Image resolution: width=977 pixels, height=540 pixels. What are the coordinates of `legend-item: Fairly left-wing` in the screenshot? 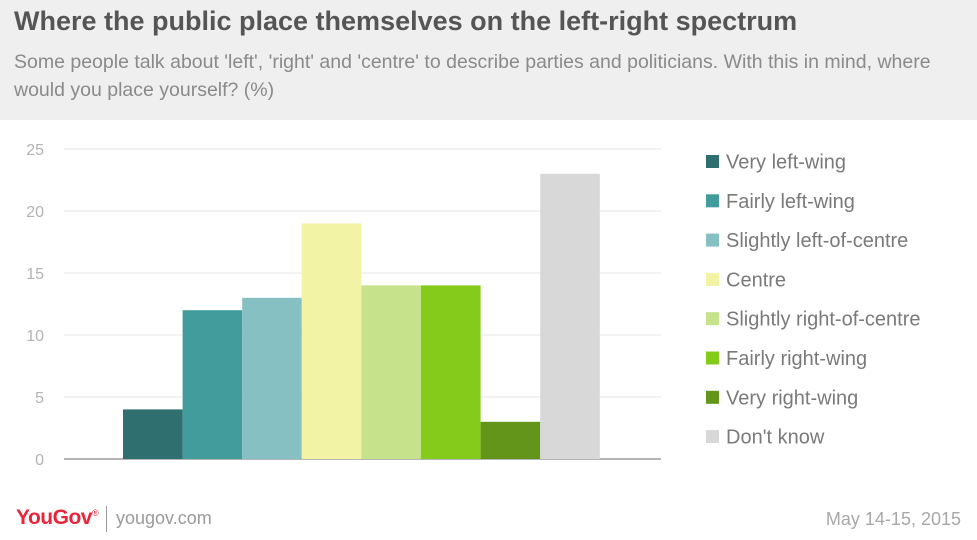 It's located at (780, 202).